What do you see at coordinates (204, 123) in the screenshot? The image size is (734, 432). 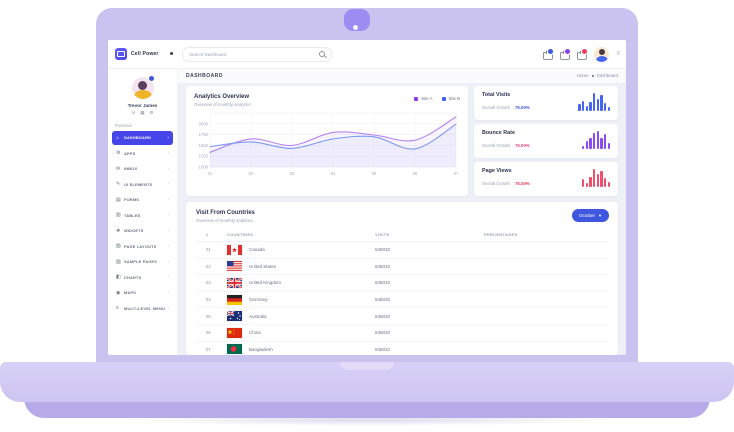 I see `svg-text: 2000` at bounding box center [204, 123].